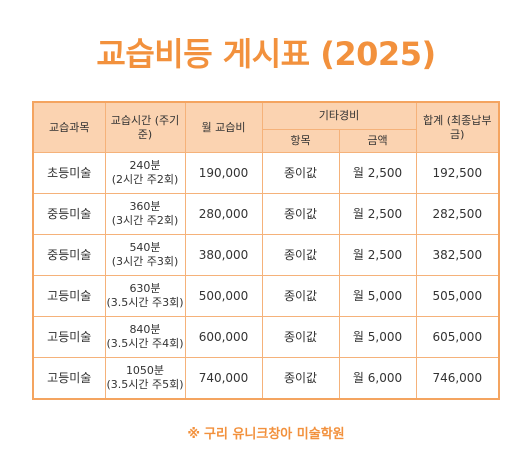 The image size is (532, 456). I want to click on cell-total: 192,500, so click(457, 173).